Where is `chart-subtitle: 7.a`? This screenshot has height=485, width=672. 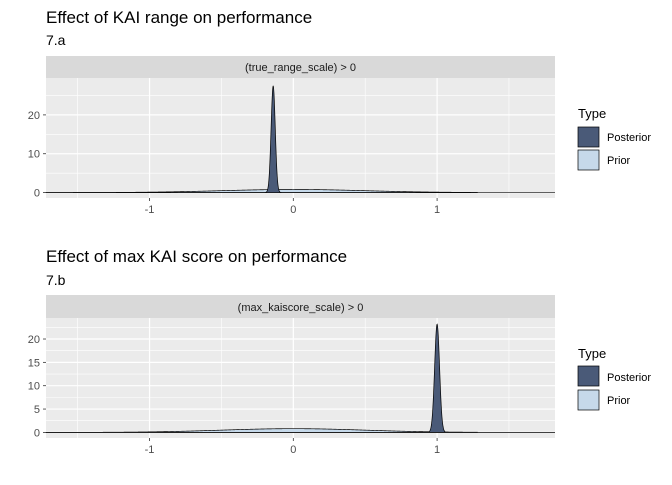
chart-subtitle: 7.a is located at coordinates (56, 40).